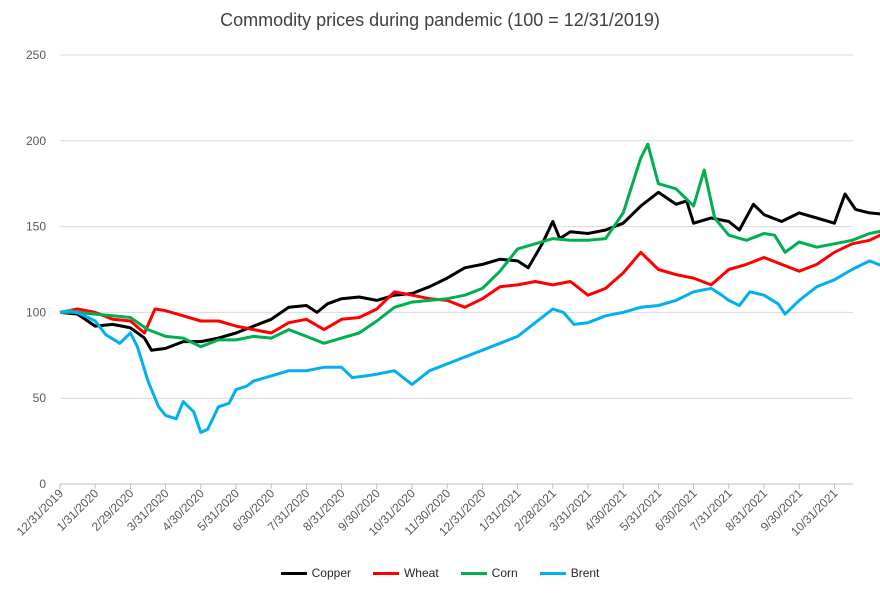 This screenshot has height=594, width=880. Describe the element at coordinates (489, 573) in the screenshot. I see `legend-item-corn: Corn` at that location.